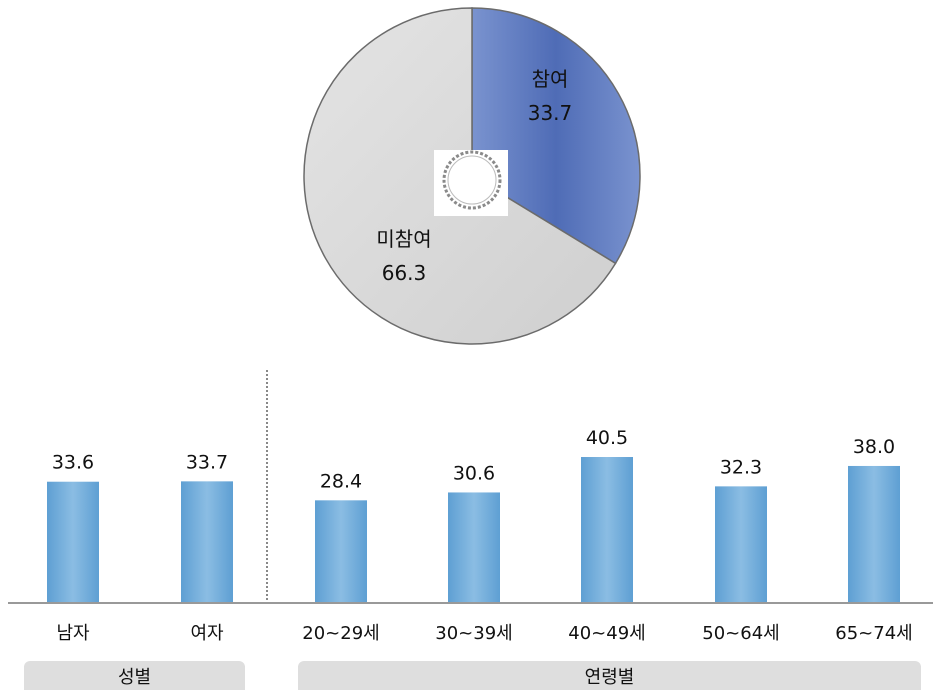 The height and width of the screenshot is (690, 933). Describe the element at coordinates (874, 447) in the screenshot. I see `bar-value-label: 38.0` at that location.